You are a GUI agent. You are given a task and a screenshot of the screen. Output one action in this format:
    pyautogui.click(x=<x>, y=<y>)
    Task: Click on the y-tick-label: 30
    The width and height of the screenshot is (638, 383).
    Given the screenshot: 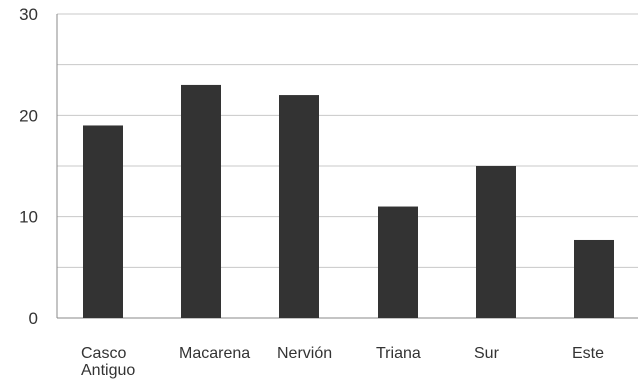 What is the action you would take?
    pyautogui.click(x=28, y=14)
    